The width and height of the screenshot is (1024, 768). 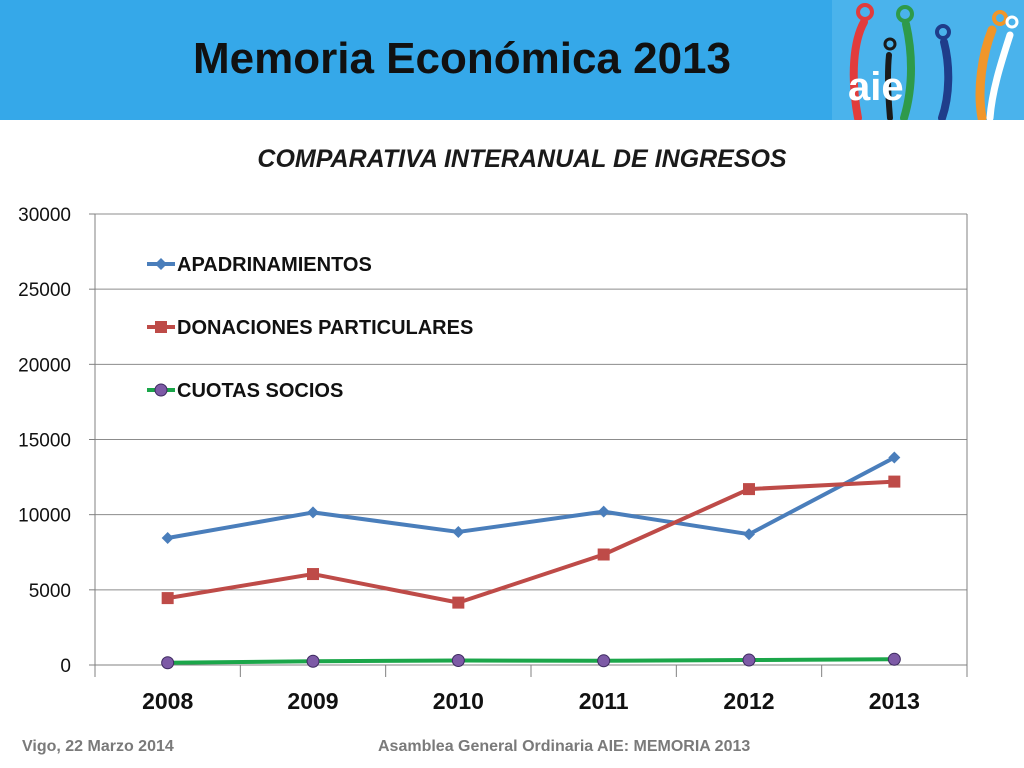 What do you see at coordinates (167, 701) in the screenshot?
I see `x-tick-label: 2008` at bounding box center [167, 701].